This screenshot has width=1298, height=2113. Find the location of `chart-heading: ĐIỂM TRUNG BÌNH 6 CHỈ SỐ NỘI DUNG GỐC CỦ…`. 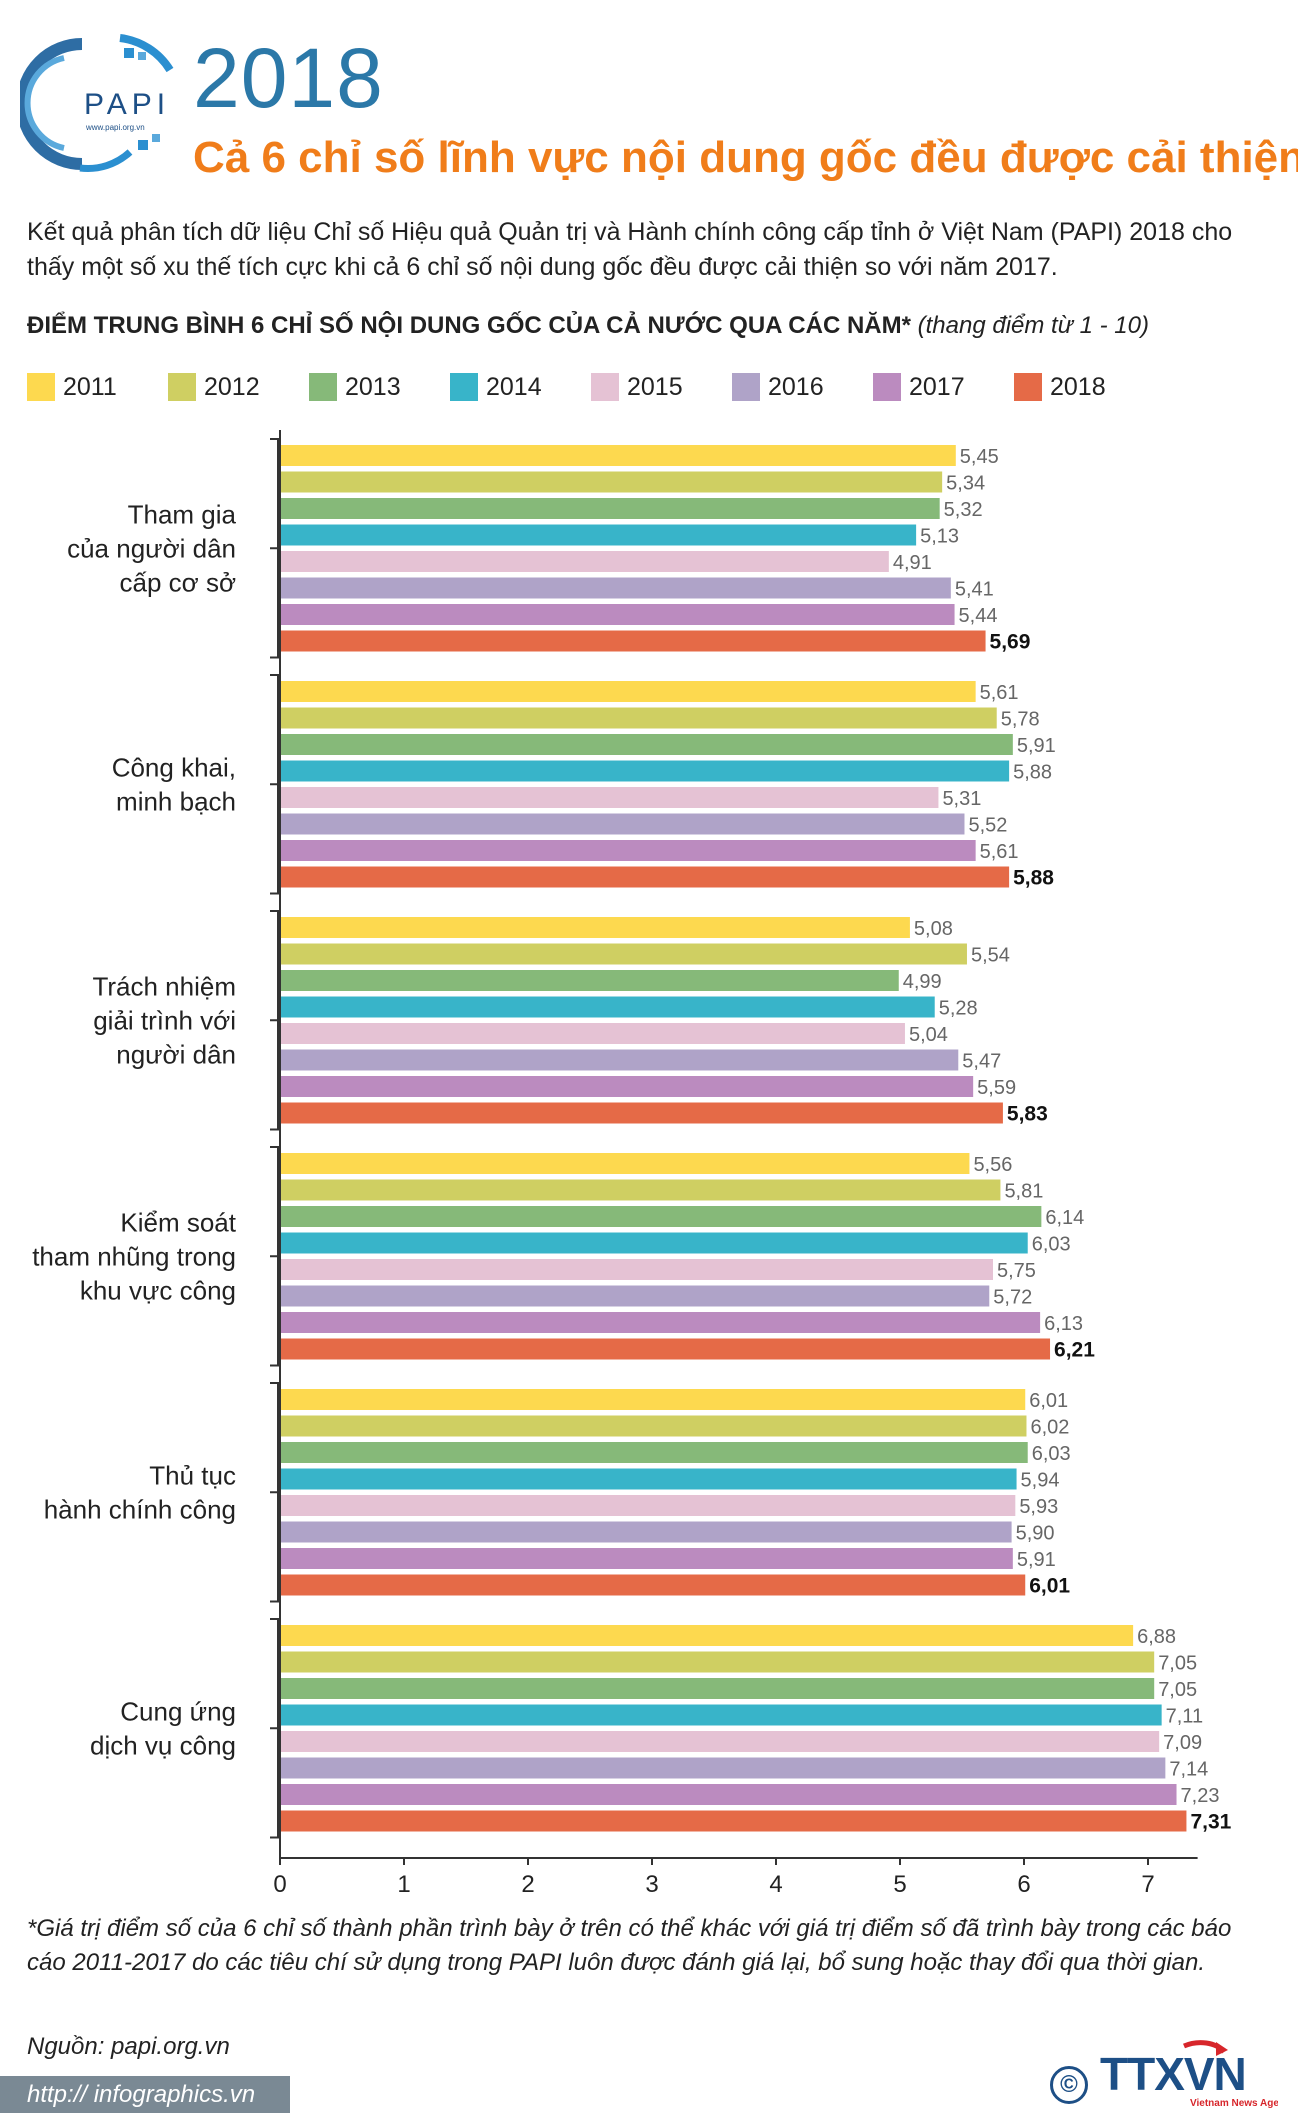

chart-heading: ĐIỂM TRUNG BÌNH 6 CHỈ SỐ NỘI DUNG GỐC CỦ… is located at coordinates (588, 326).